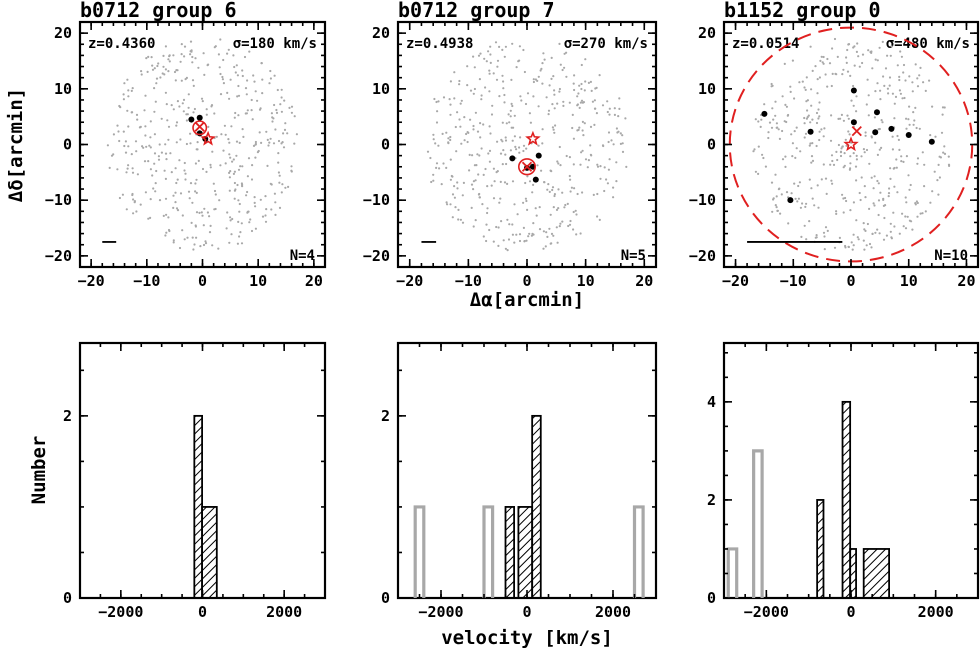 The image size is (980, 653). I want to click on nonmember-bar, so click(488, 551).